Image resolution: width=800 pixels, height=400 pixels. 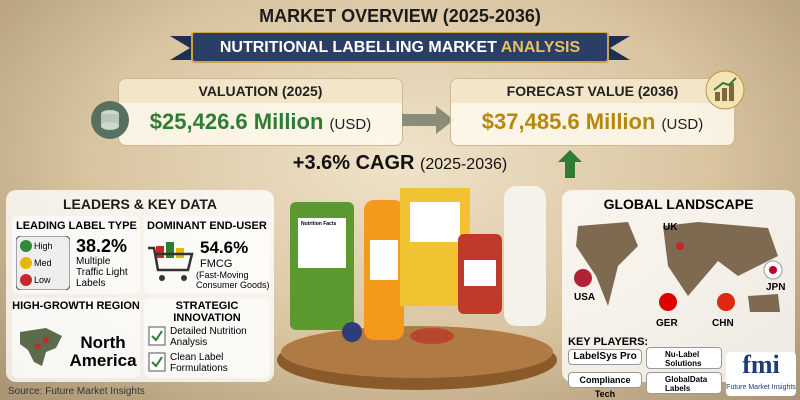 I want to click on player: LabelSys Pro, so click(x=605, y=357).